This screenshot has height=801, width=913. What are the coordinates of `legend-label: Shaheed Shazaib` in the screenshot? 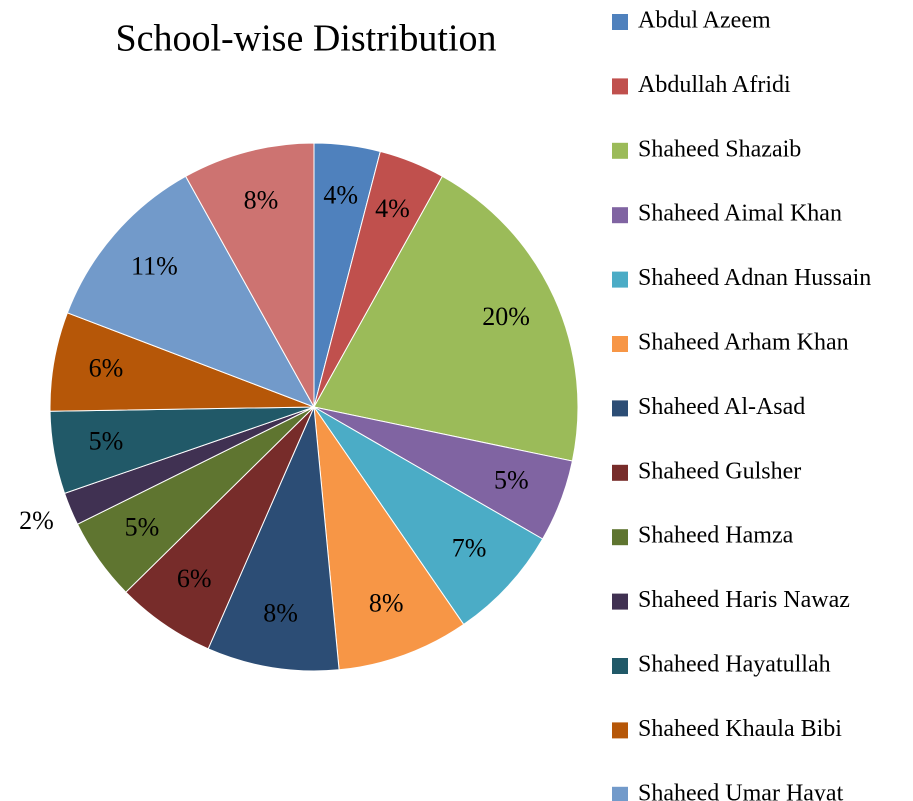 It's located at (719, 149).